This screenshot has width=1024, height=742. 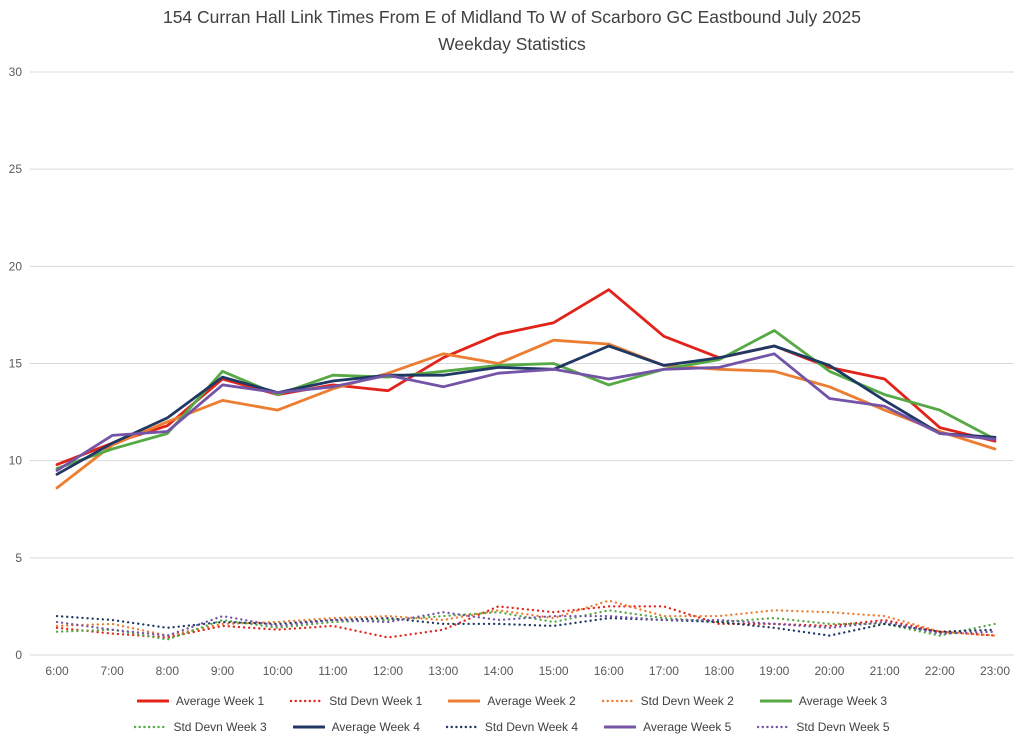 I want to click on y-tick-label: 20, so click(x=16, y=266).